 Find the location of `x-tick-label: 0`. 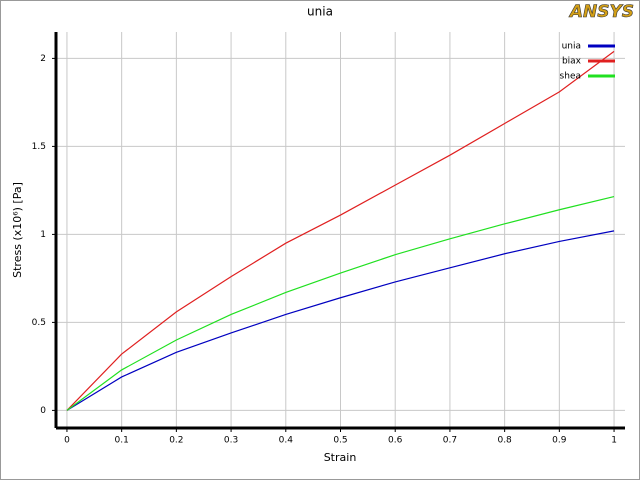

x-tick-label: 0 is located at coordinates (67, 441).